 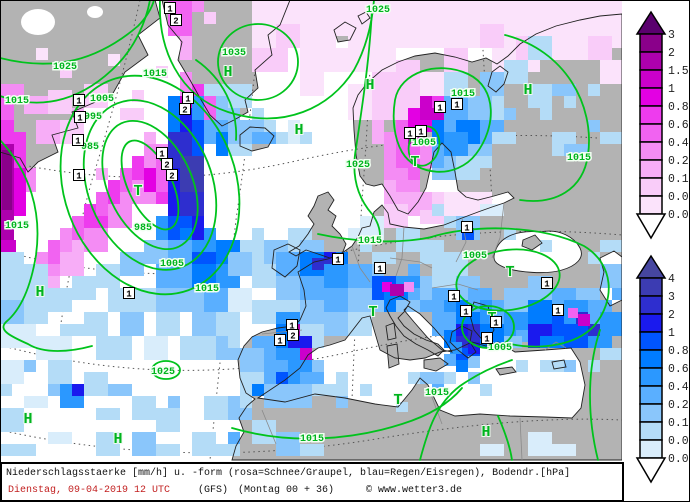 What do you see at coordinates (163, 372) in the screenshot?
I see `isobar-label: 1025` at bounding box center [163, 372].